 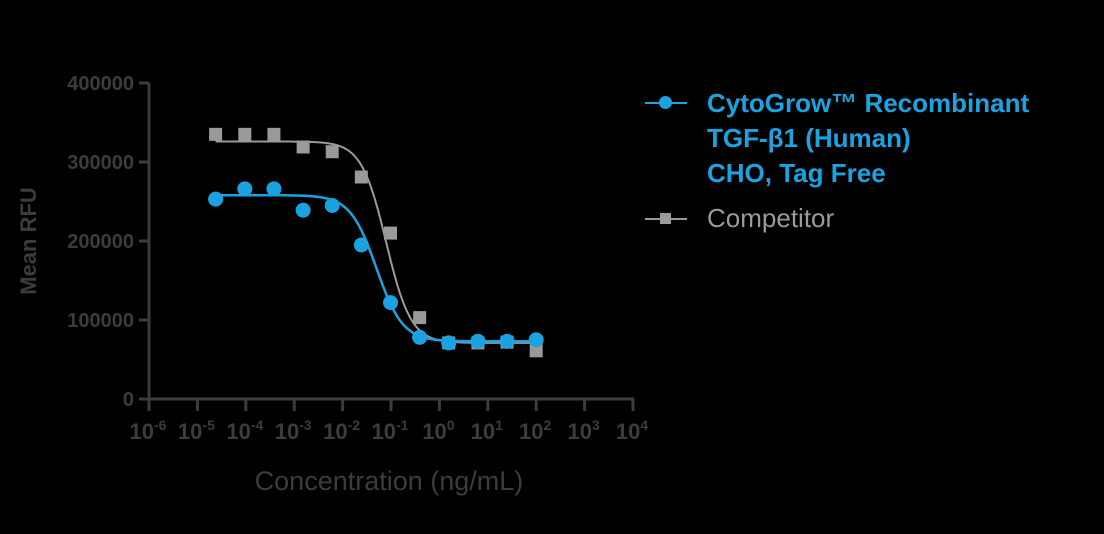 What do you see at coordinates (196, 430) in the screenshot?
I see `x-tick-label: 10⁻⁵` at bounding box center [196, 430].